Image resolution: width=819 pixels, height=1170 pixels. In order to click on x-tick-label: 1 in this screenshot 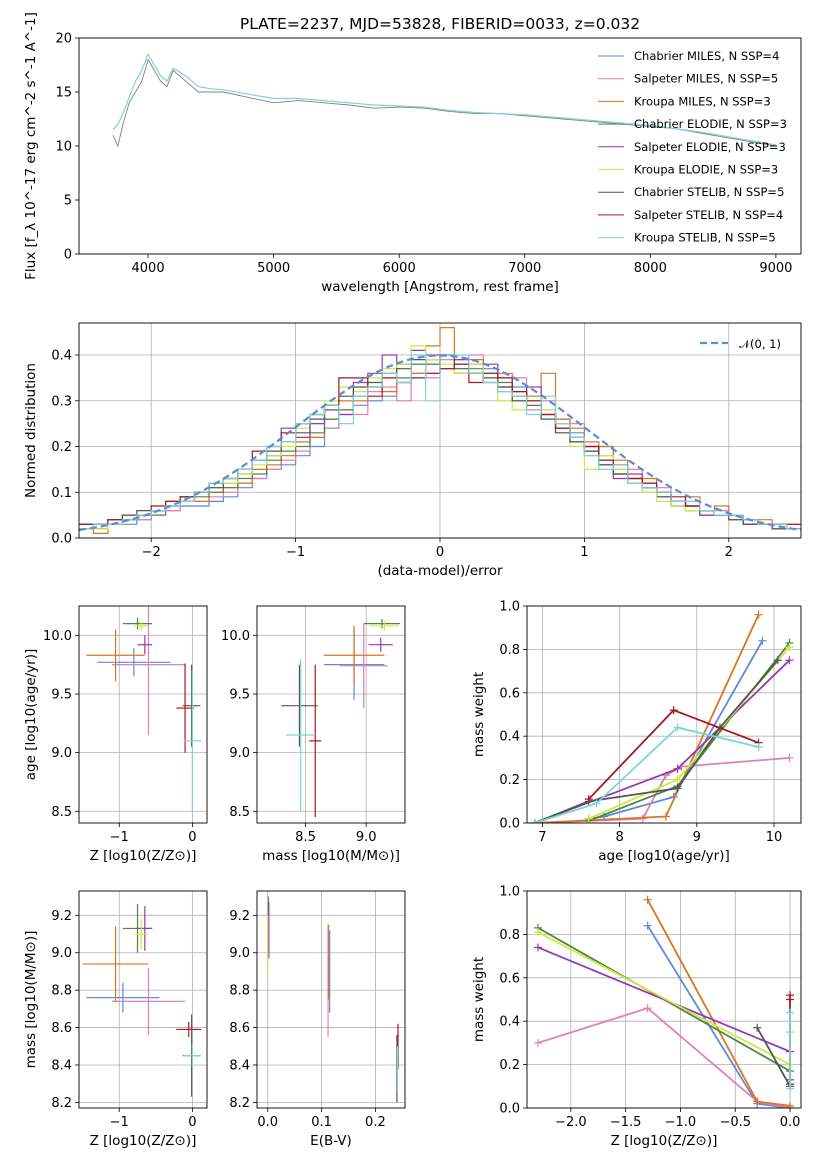, I will do `click(584, 552)`.